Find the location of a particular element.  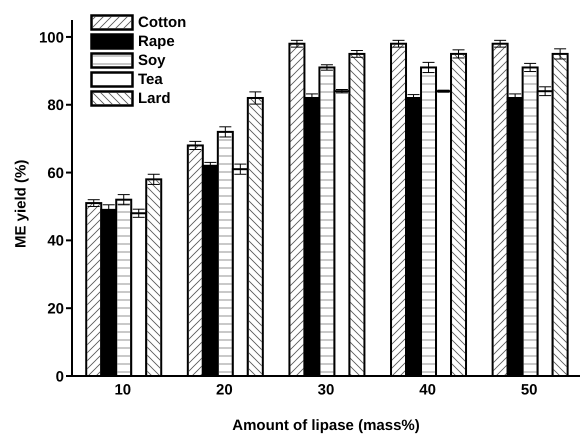

legend-label: Rape is located at coordinates (156, 41).